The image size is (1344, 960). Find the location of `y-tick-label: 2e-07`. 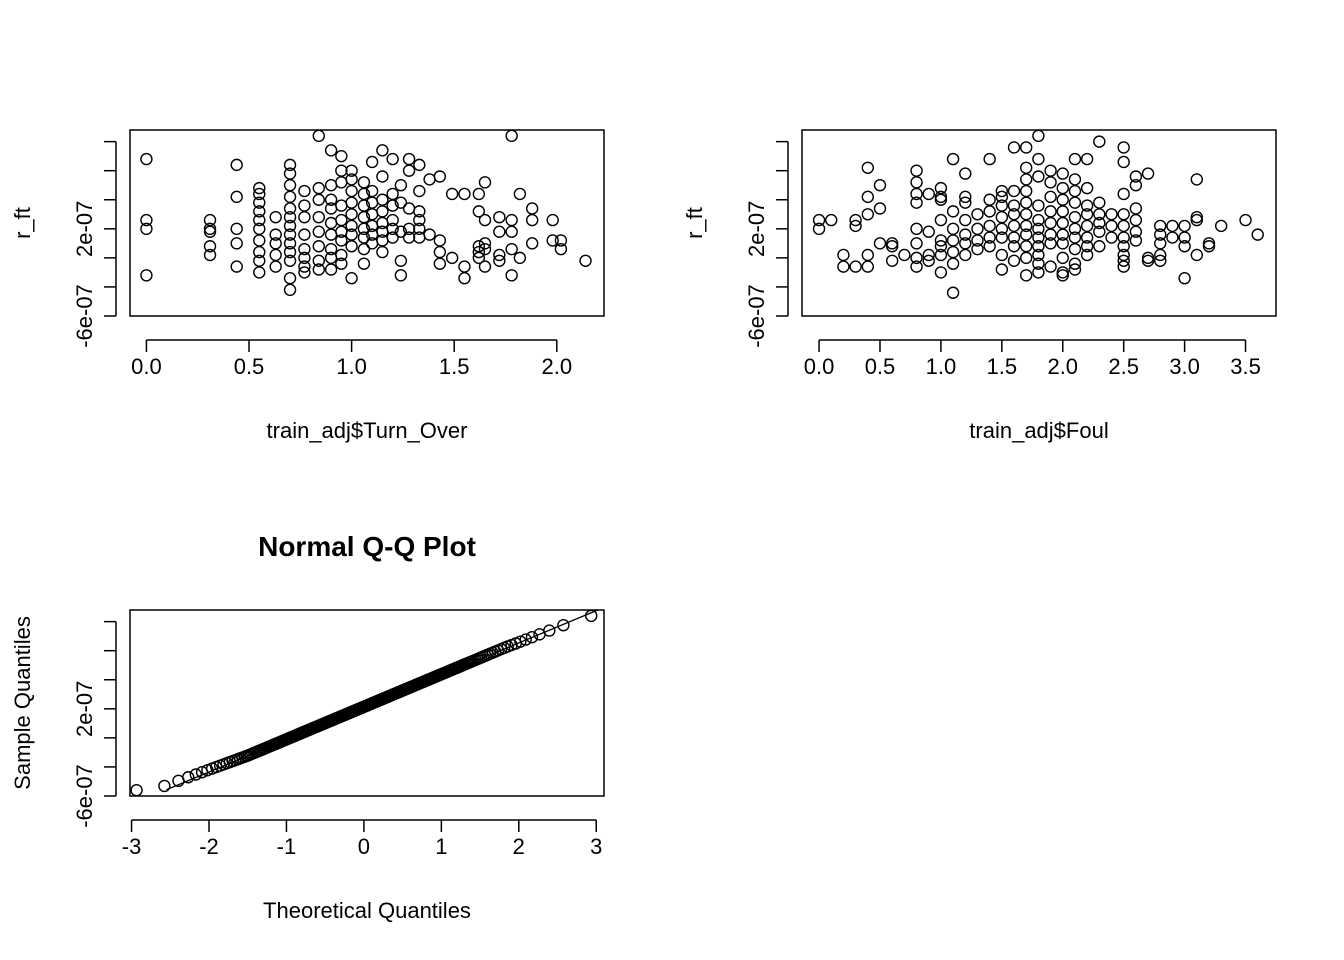

y-tick-label: 2e-07 is located at coordinates (756, 229).